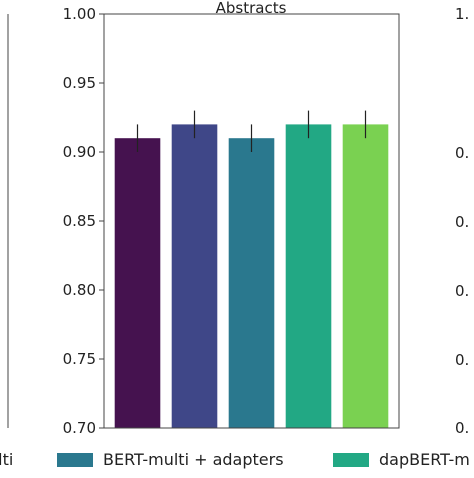 This screenshot has height=478, width=474. I want to click on y-tick-label: 0.85, so click(79, 221).